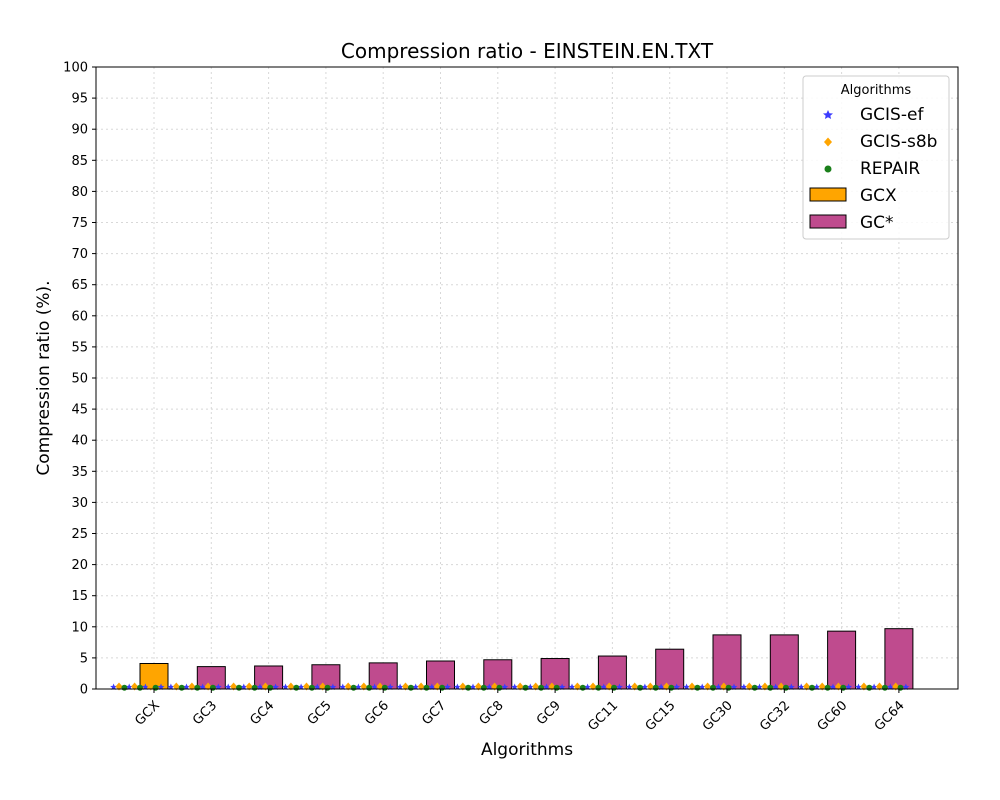 The height and width of the screenshot is (800, 1000). I want to click on legend-label-repair: REPAIR, so click(890, 169).